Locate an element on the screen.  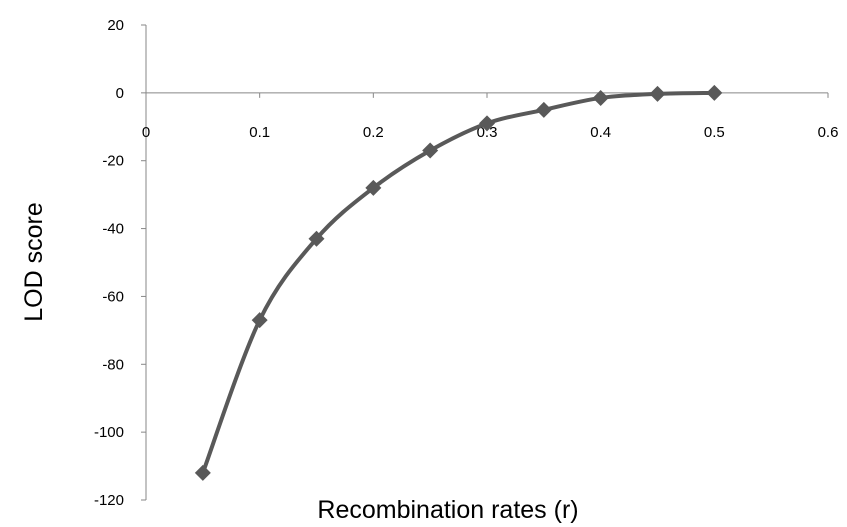
x-axis-label: Recombination rates (r) is located at coordinates (447, 510).